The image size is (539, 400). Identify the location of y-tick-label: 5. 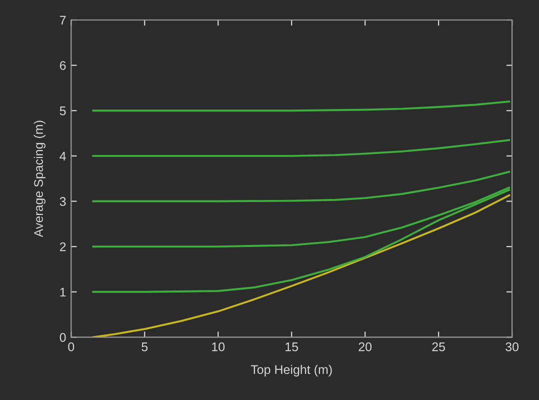
(63, 111).